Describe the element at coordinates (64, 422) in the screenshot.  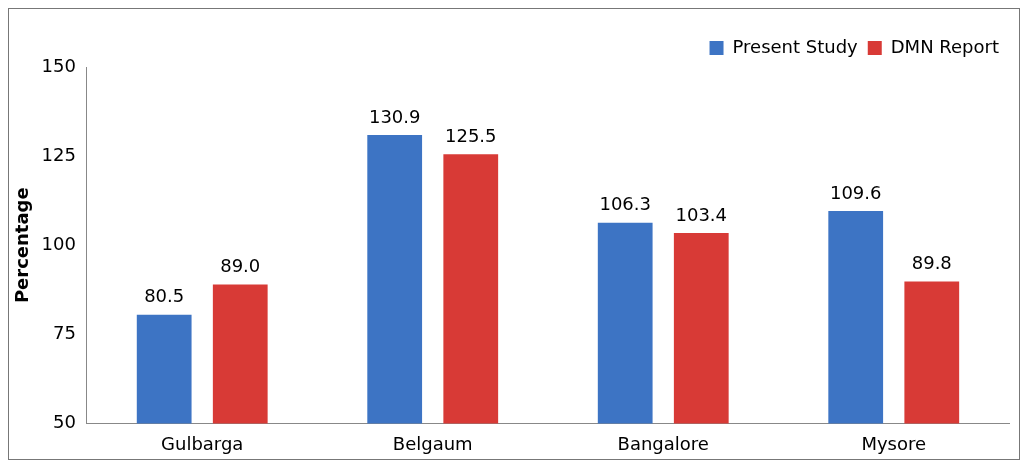
I see `y-tick-label: 50` at that location.